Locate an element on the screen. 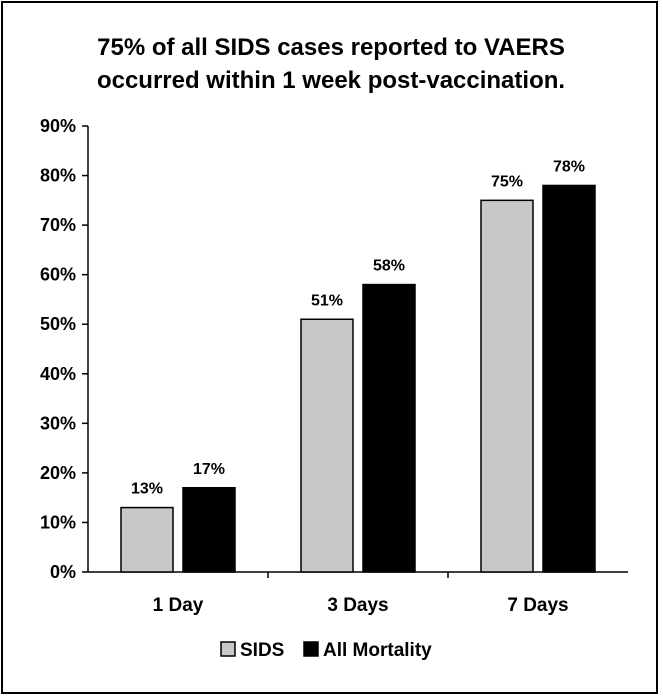 This screenshot has width=663, height=699. y-tick-label: 50% is located at coordinates (58, 324).